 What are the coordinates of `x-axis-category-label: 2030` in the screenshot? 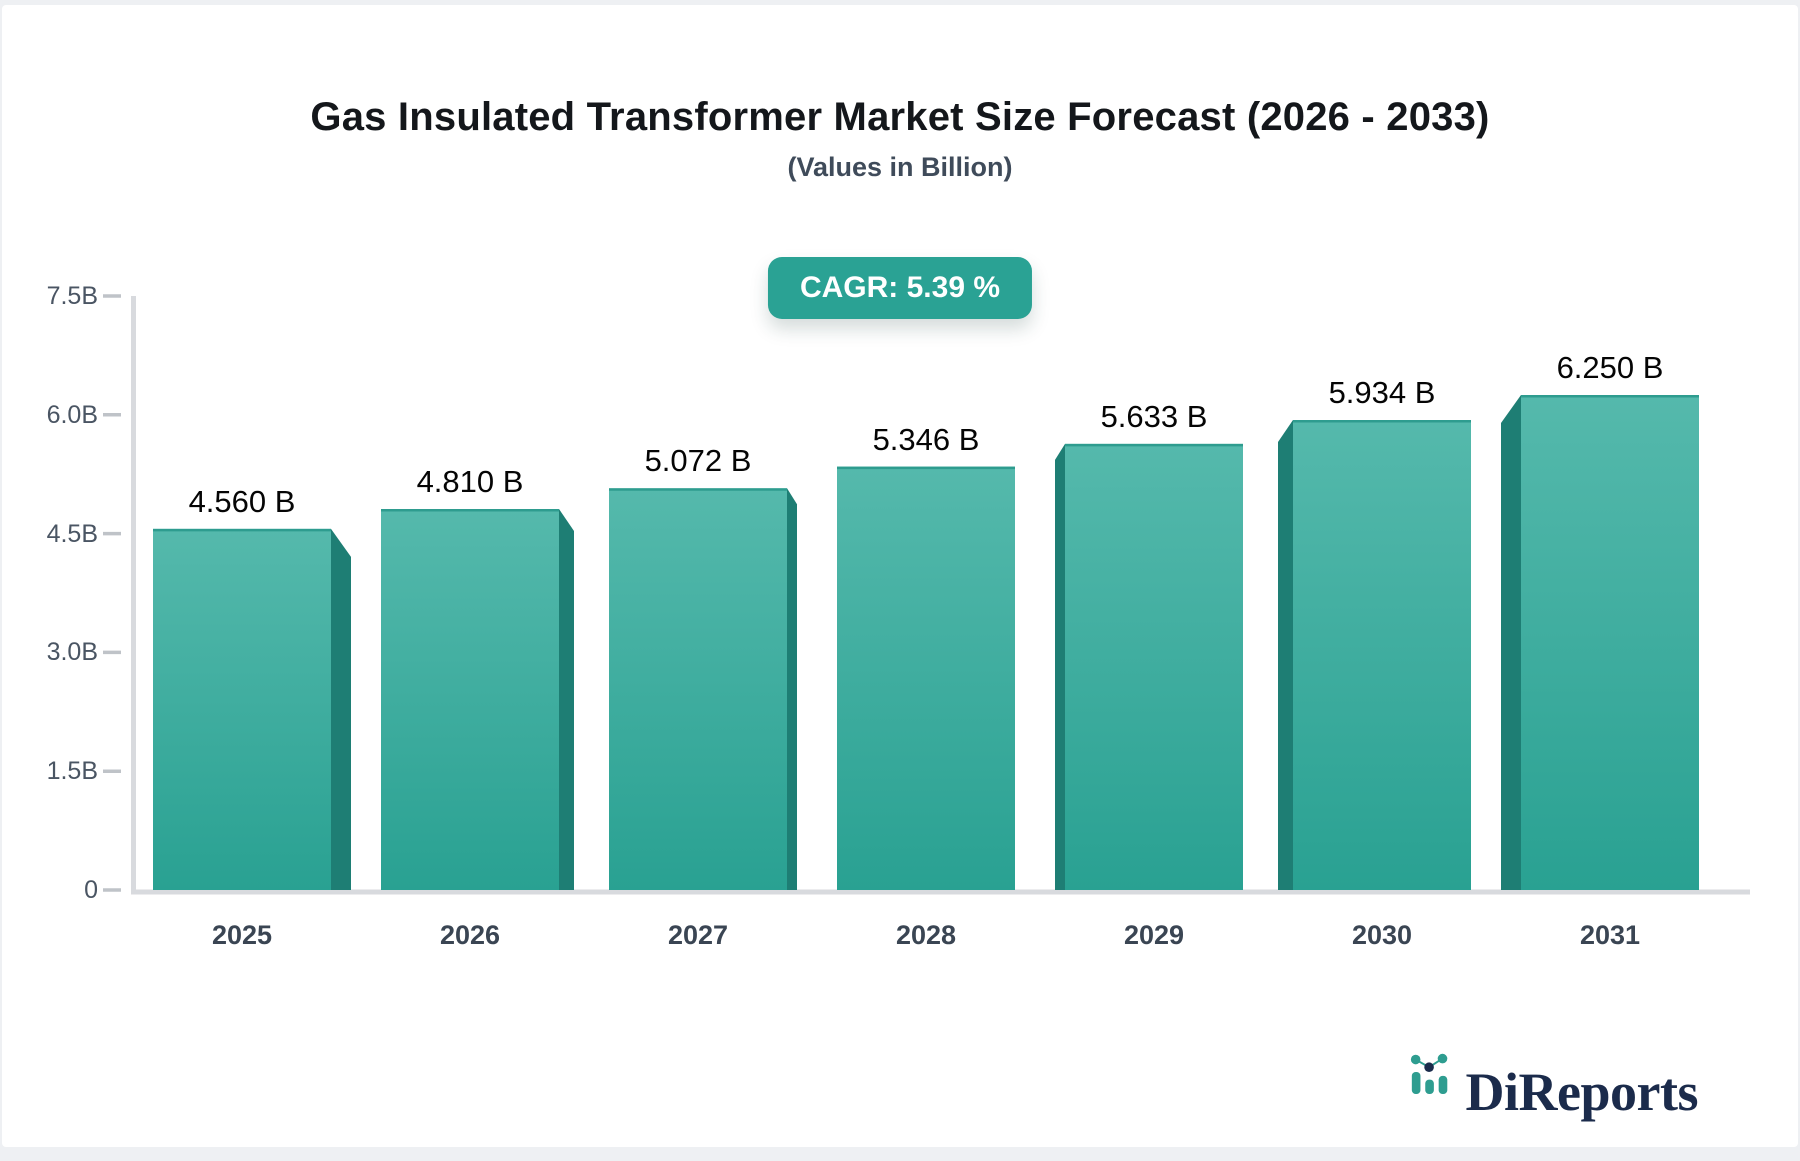 It's located at (1382, 935).